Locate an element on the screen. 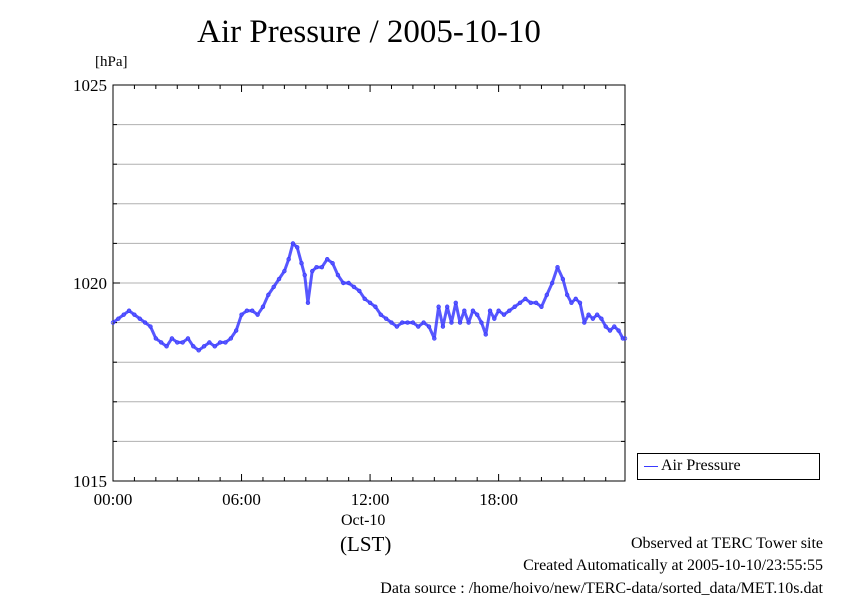 The image size is (842, 598). x-tick-label: 00:00 is located at coordinates (113, 499).